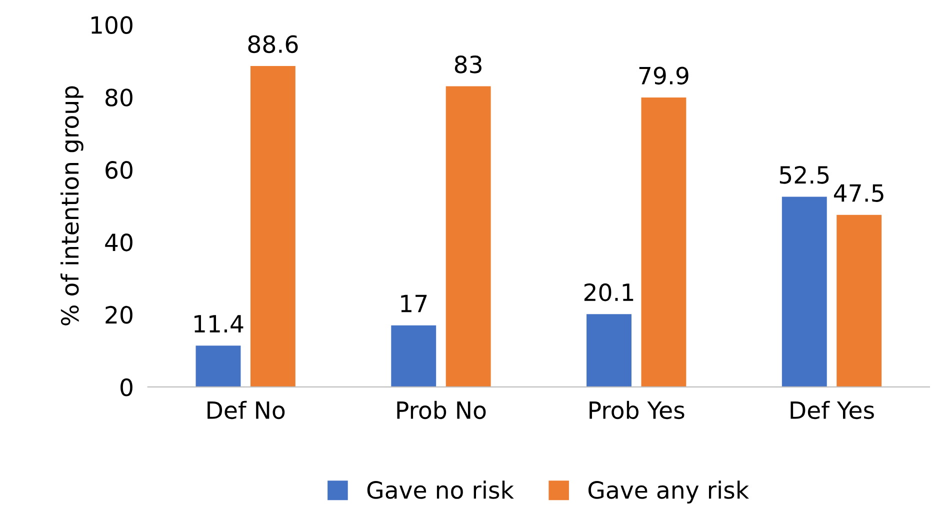 This screenshot has height=525, width=936. I want to click on data-label: 83, so click(468, 64).